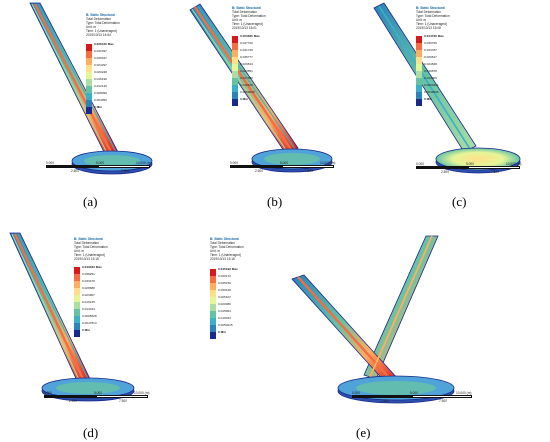 This screenshot has width=550, height=442. Describe the element at coordinates (100, 72) in the screenshot. I see `legend-value: 0.020248` at that location.